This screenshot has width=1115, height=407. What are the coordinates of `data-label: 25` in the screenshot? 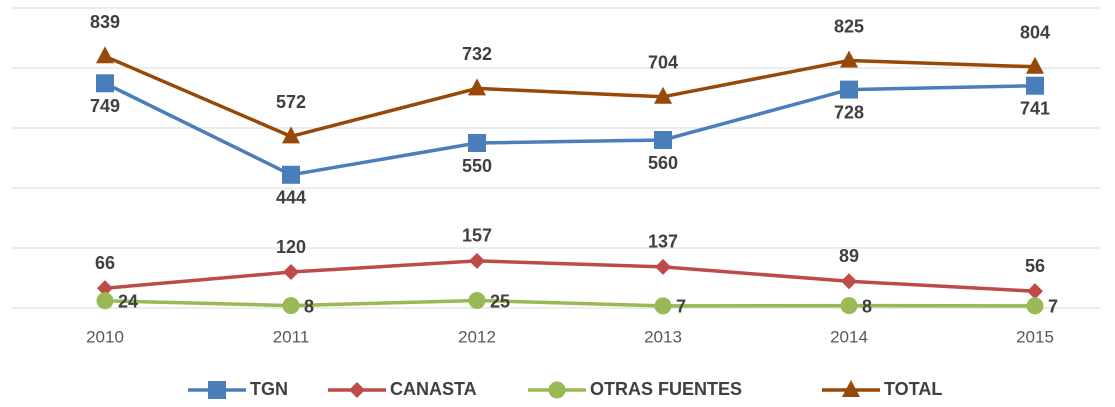 It's located at (500, 301).